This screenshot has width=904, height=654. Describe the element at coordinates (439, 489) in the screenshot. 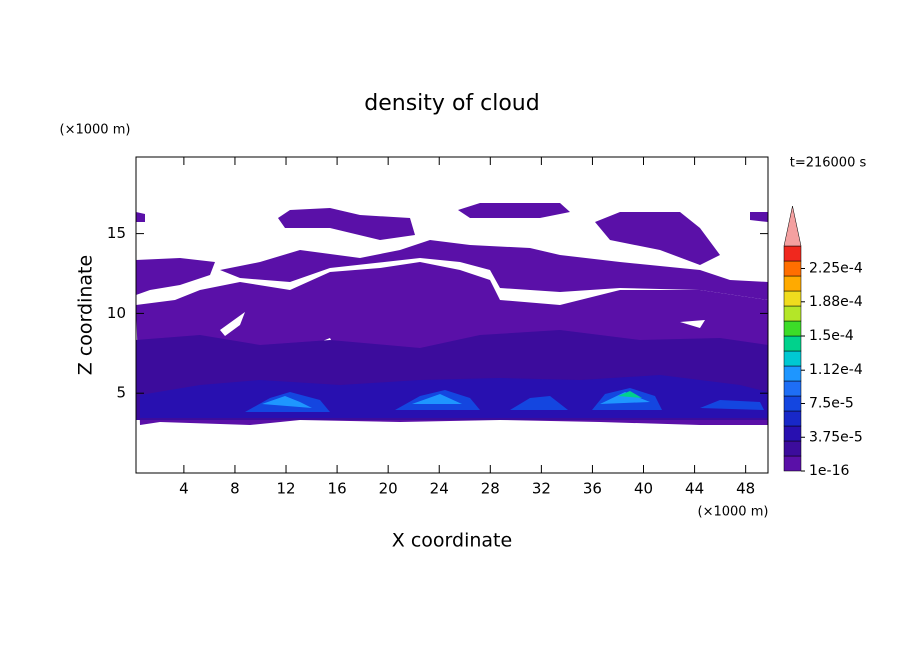

I see `x-tick-label: 24` at that location.